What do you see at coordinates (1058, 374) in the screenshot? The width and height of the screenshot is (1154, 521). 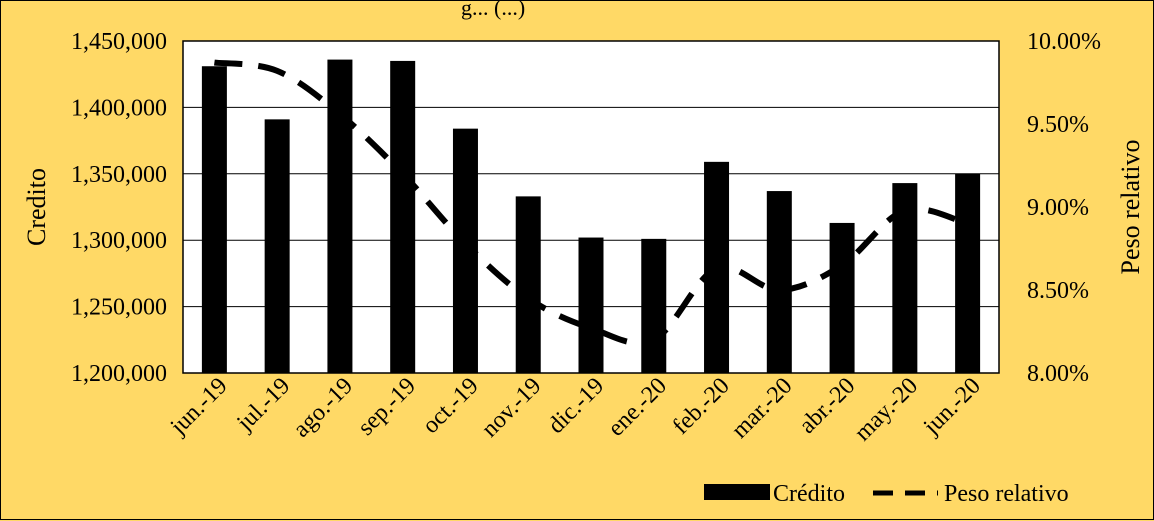 I see `y2-tick-label: 8.00%` at bounding box center [1058, 374].